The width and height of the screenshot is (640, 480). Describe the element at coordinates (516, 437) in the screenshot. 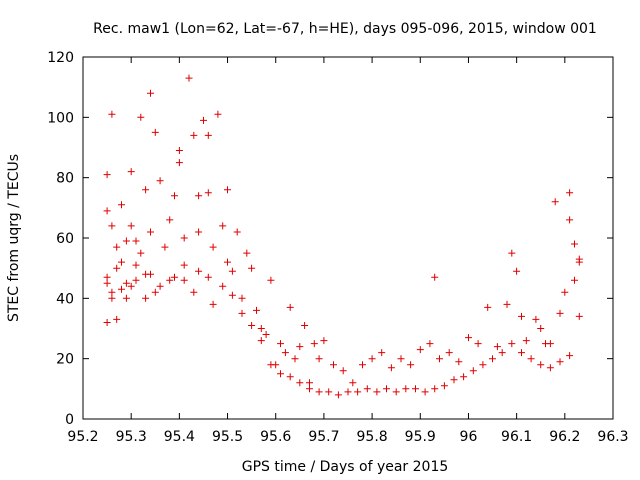

I see `x-tick-label: 96.1` at that location.